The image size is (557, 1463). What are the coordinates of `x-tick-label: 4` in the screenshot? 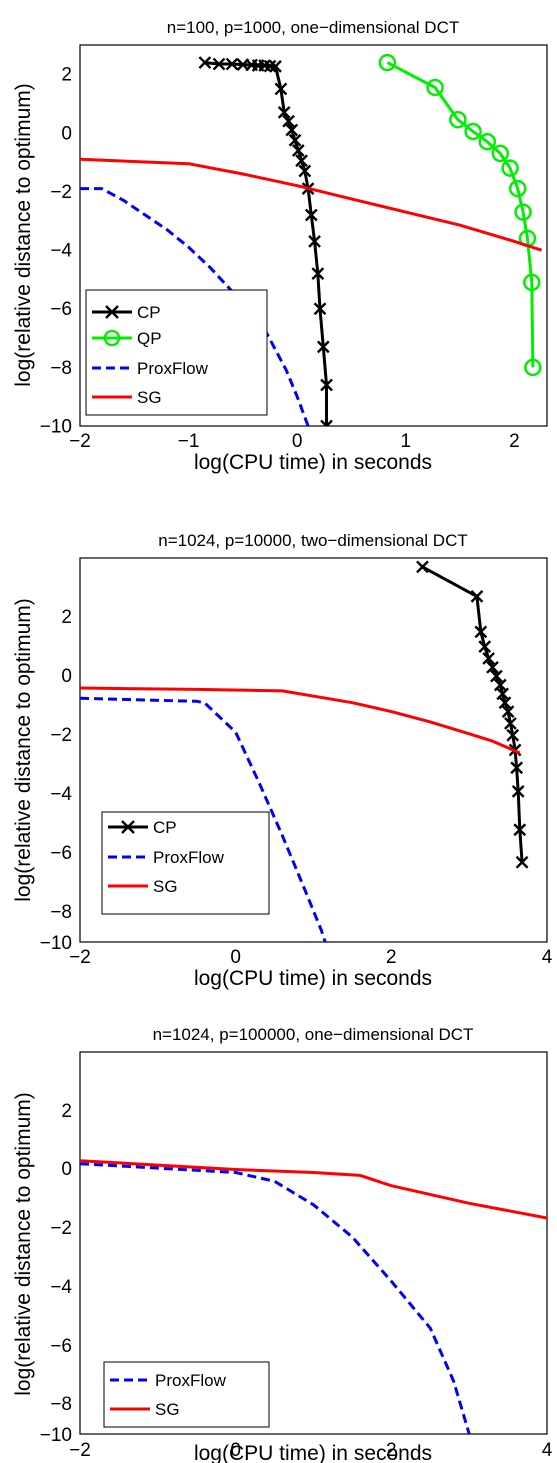 It's located at (547, 957).